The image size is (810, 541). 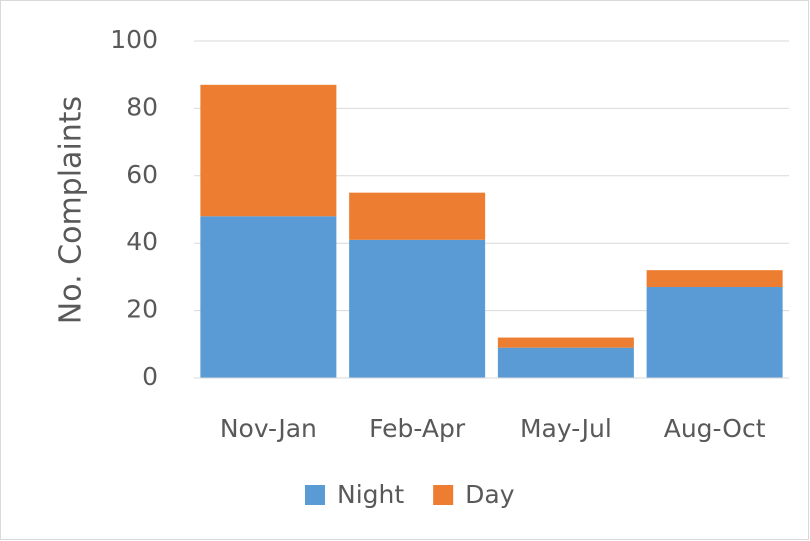 What do you see at coordinates (490, 494) in the screenshot?
I see `legend-label: Day` at bounding box center [490, 494].